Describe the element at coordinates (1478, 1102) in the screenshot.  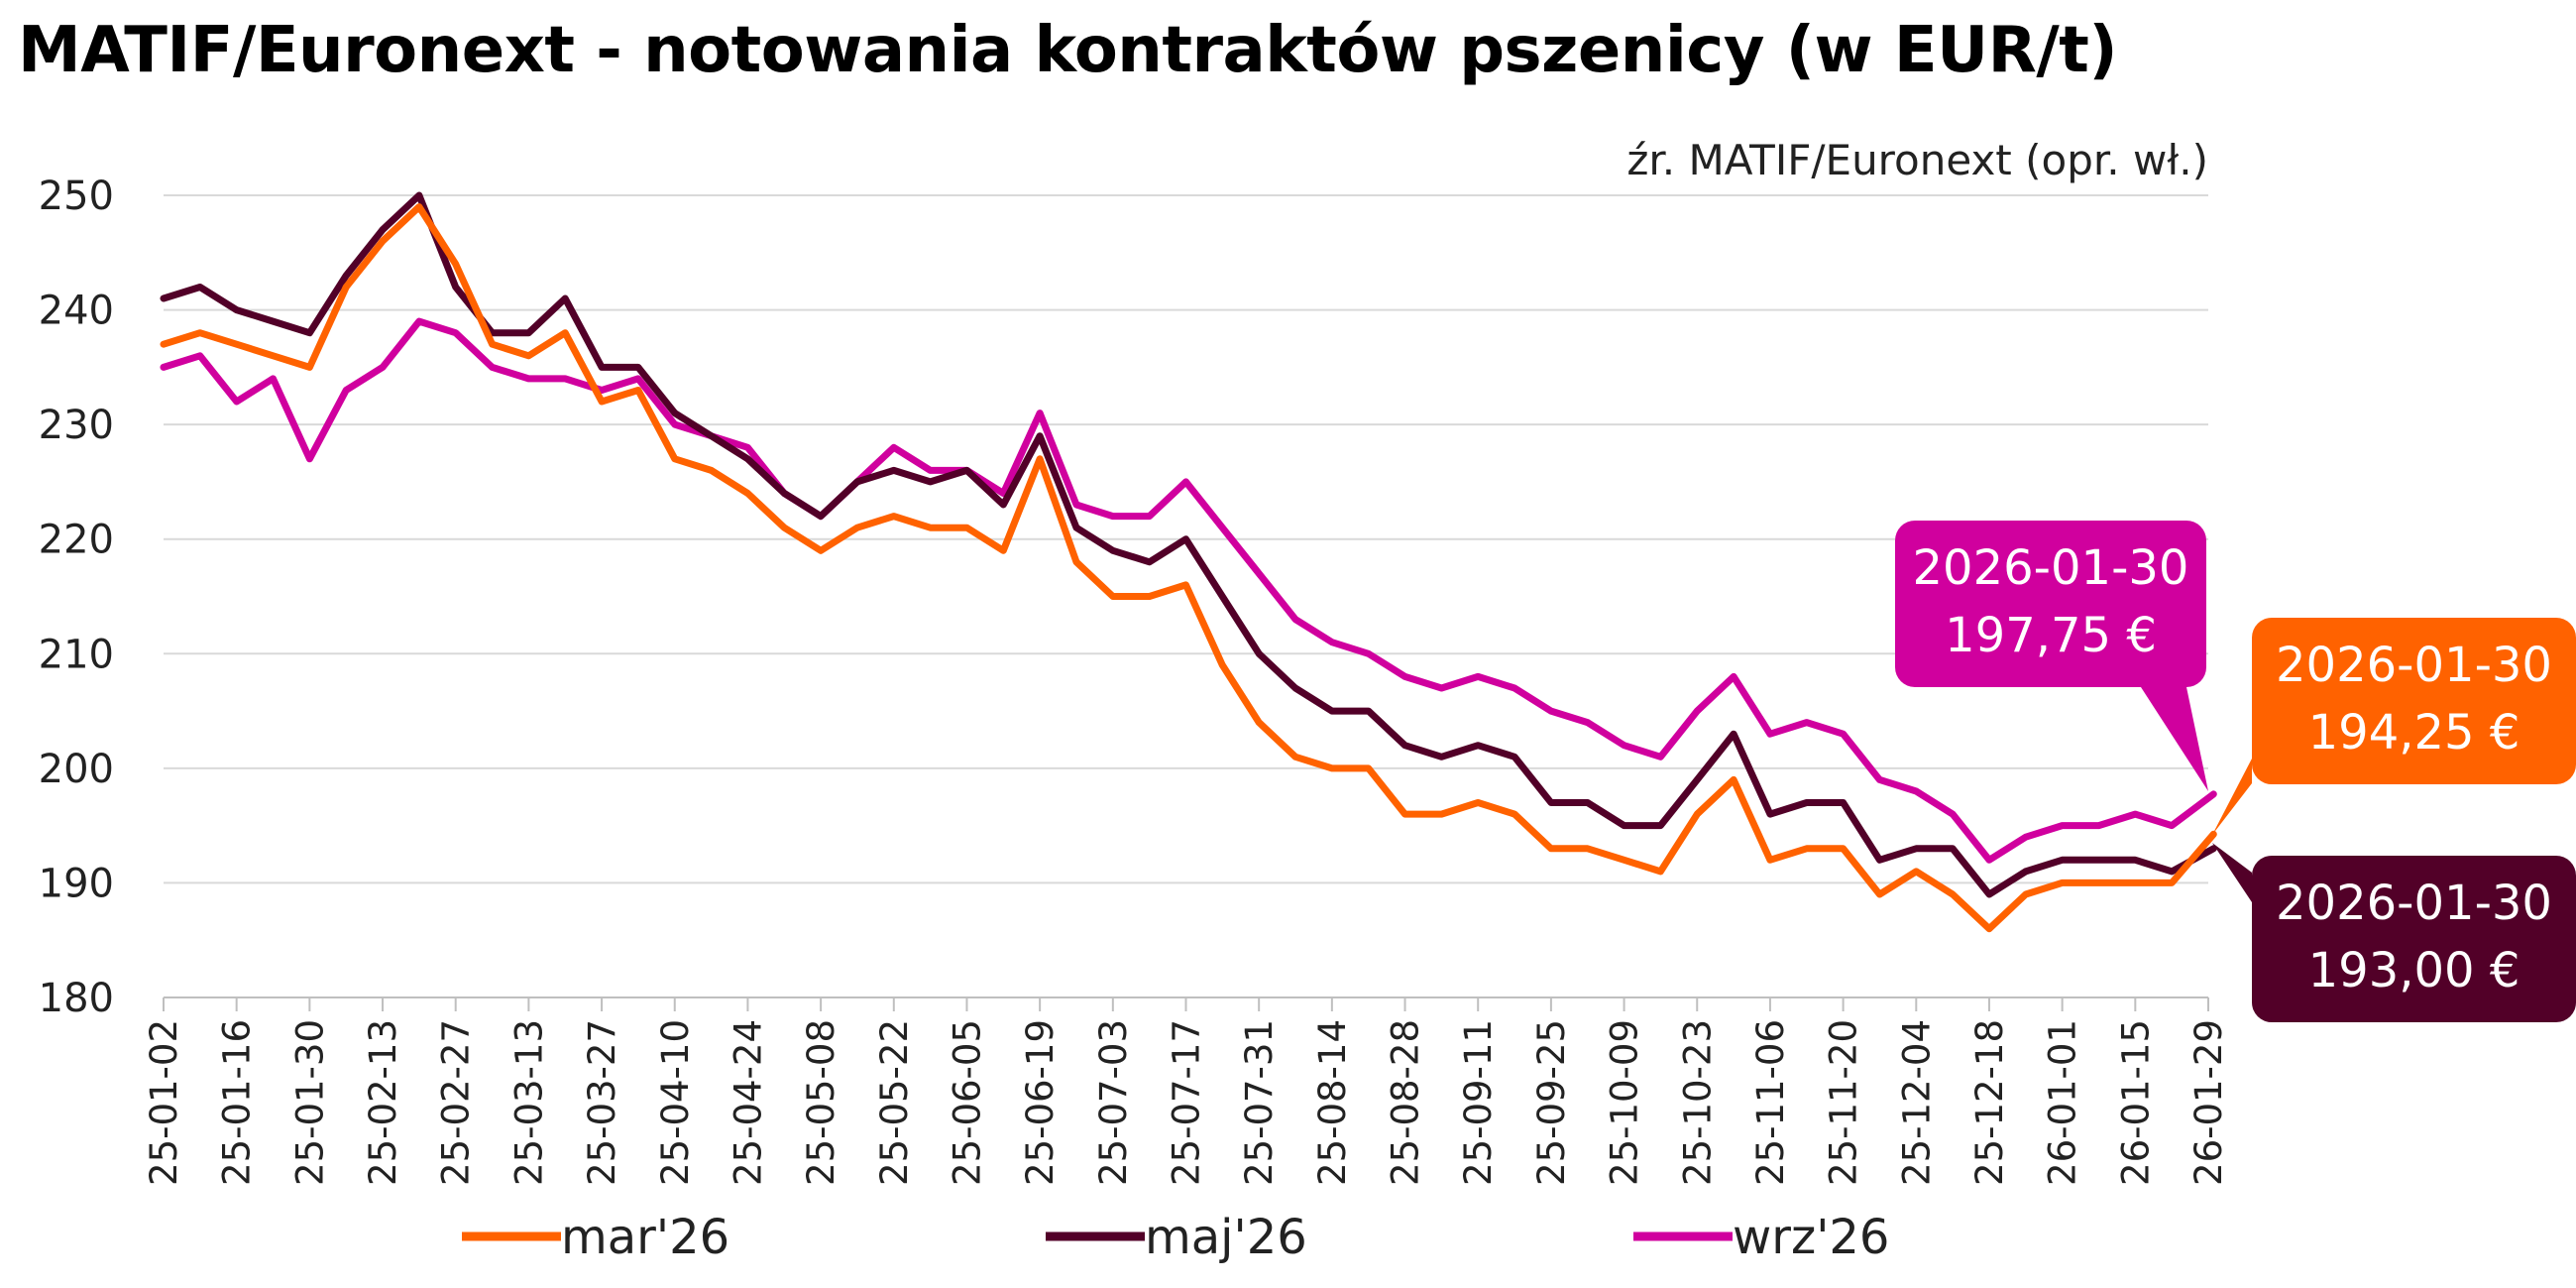
I see `x-tick-label: 25-09-11` at that location.